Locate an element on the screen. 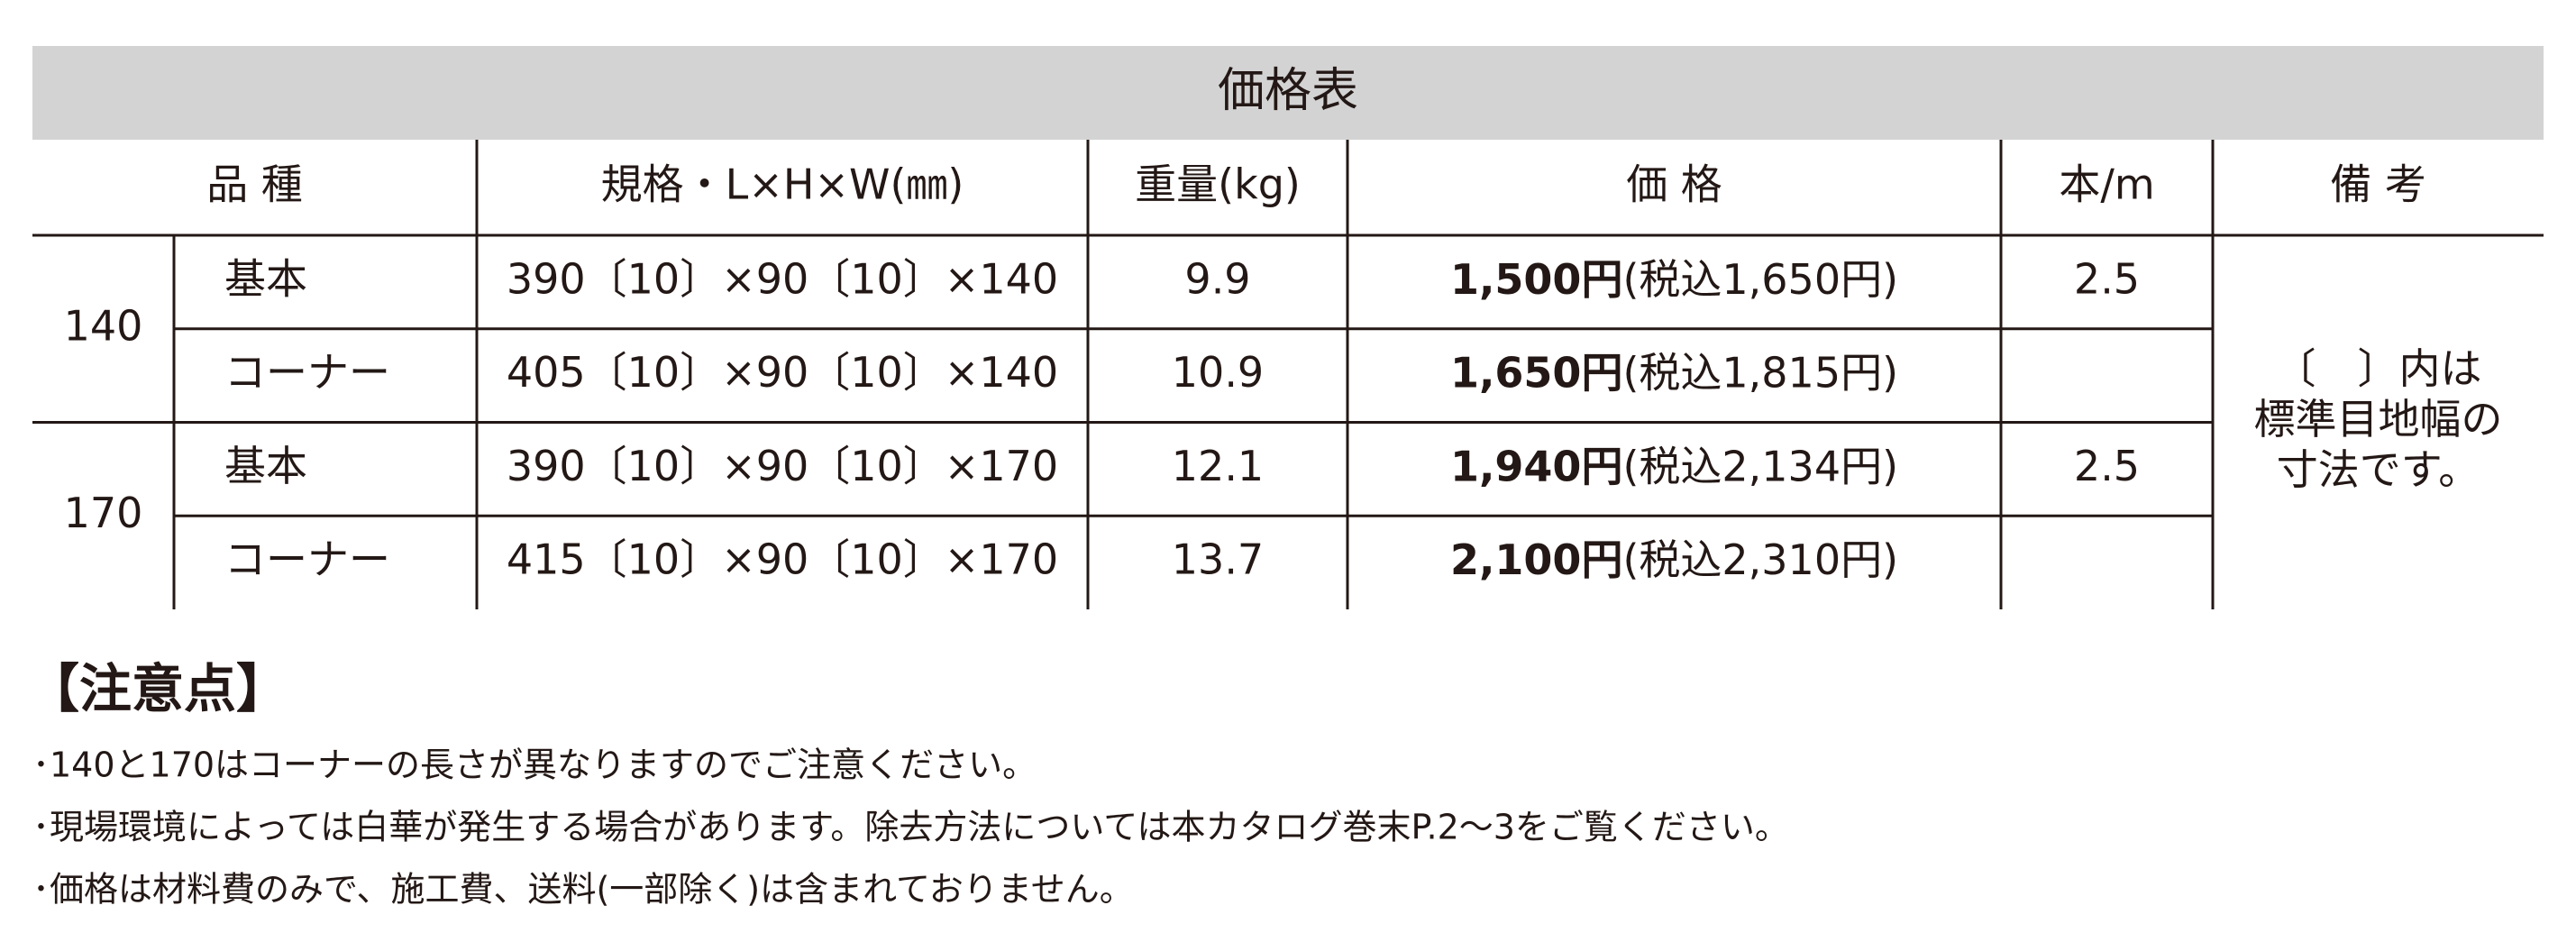 The height and width of the screenshot is (942, 2576). title-bar is located at coordinates (1288, 93).